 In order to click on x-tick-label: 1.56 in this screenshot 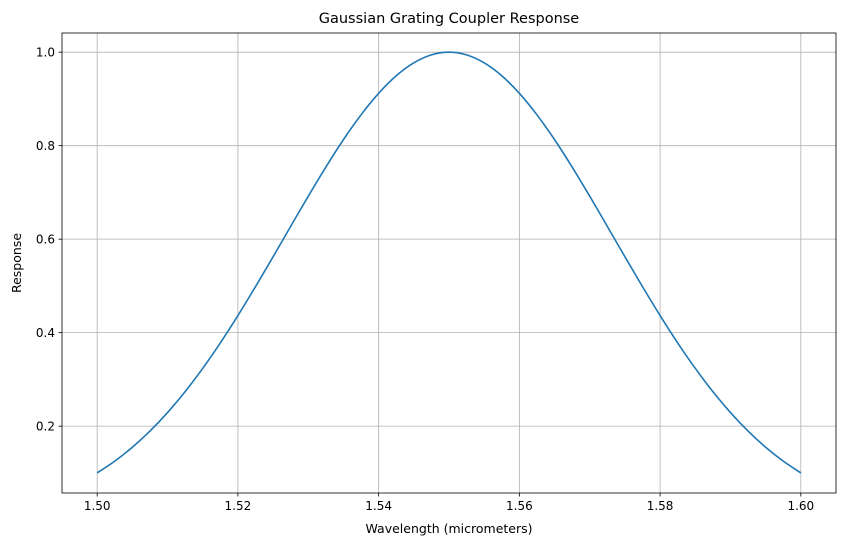, I will do `click(519, 506)`.